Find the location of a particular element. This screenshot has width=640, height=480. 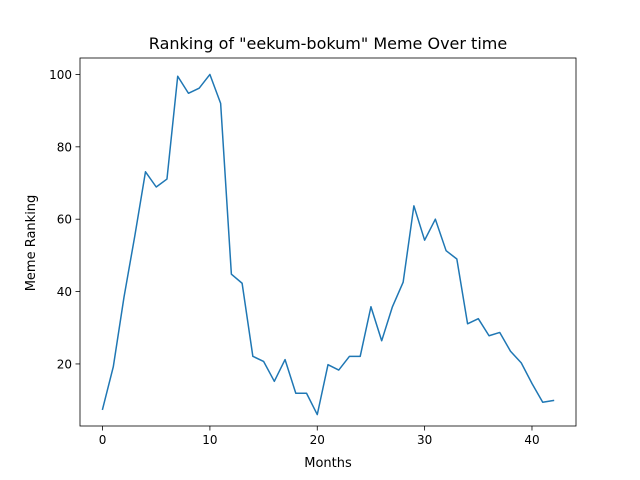

chart-title: Ranking of "eekum-bokum" Meme Over time is located at coordinates (328, 43).